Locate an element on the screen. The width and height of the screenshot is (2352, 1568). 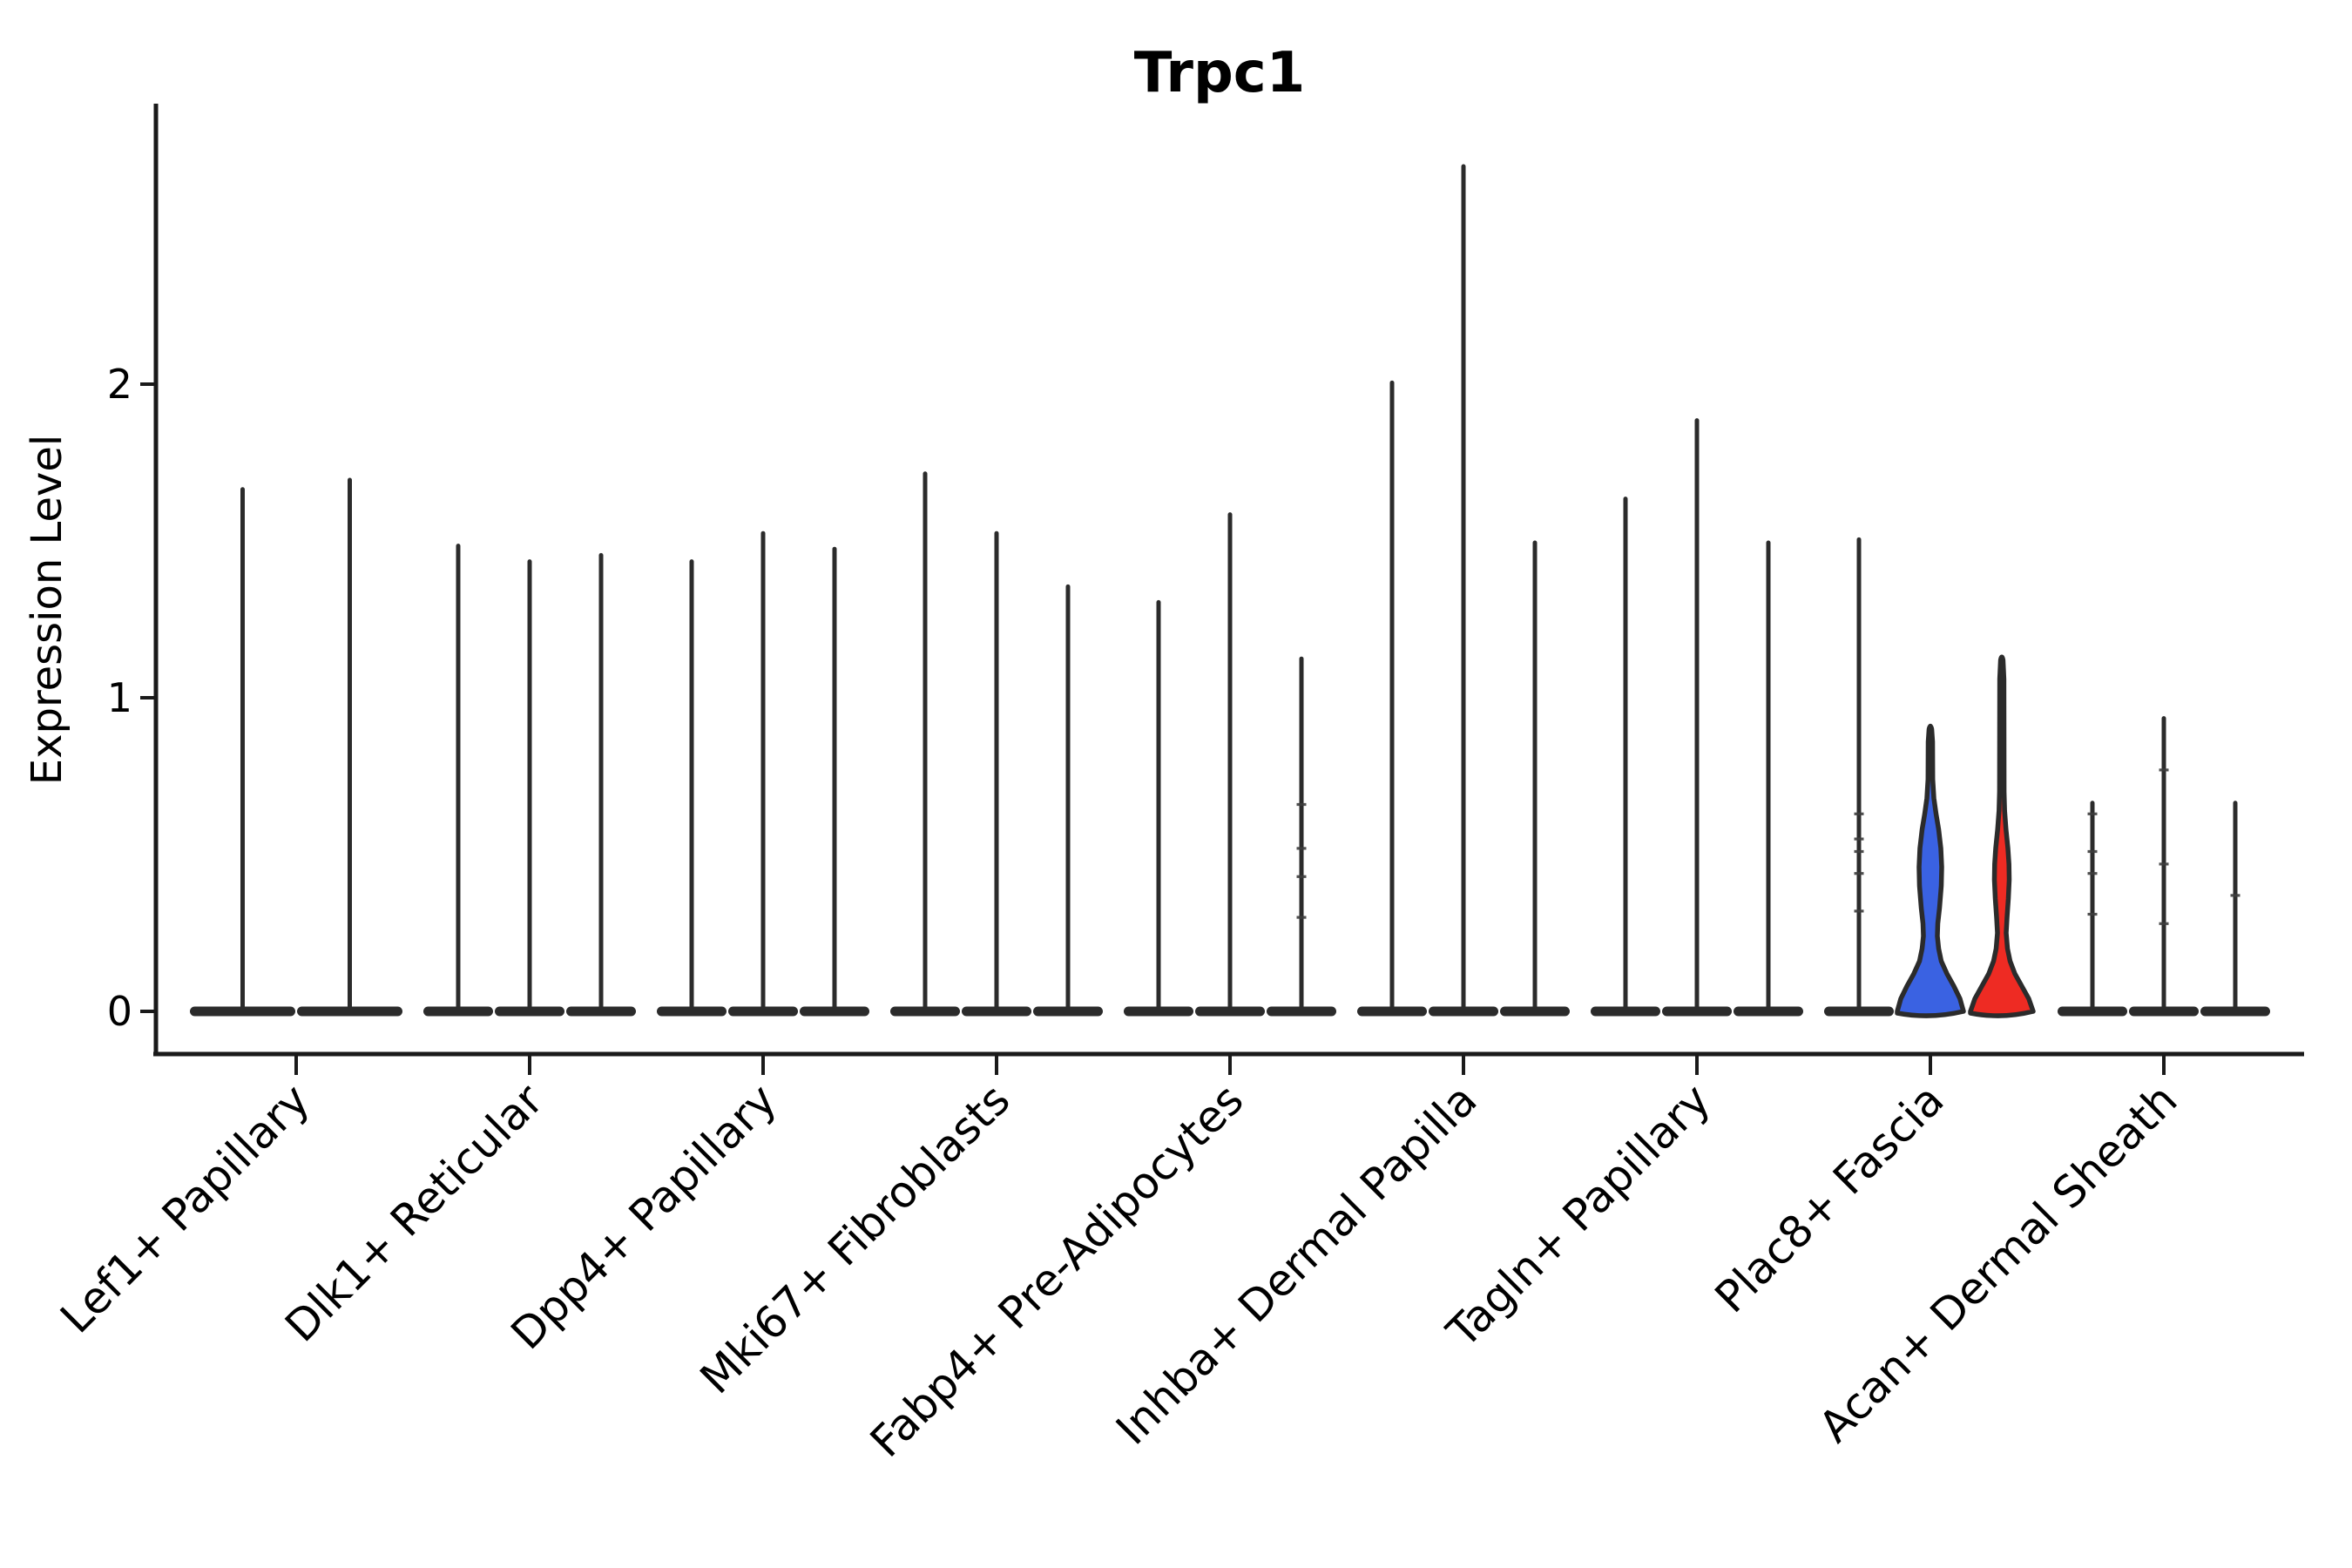
x-tick-label: Plac8+ Fascia is located at coordinates (1830, 1198).